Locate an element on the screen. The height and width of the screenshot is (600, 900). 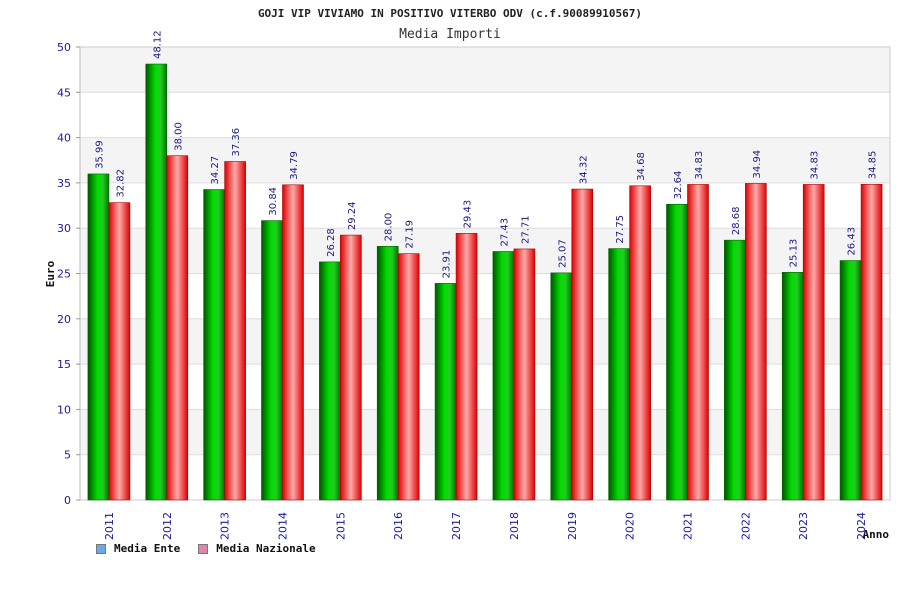
y-tick-label: 10 is located at coordinates (64, 409).